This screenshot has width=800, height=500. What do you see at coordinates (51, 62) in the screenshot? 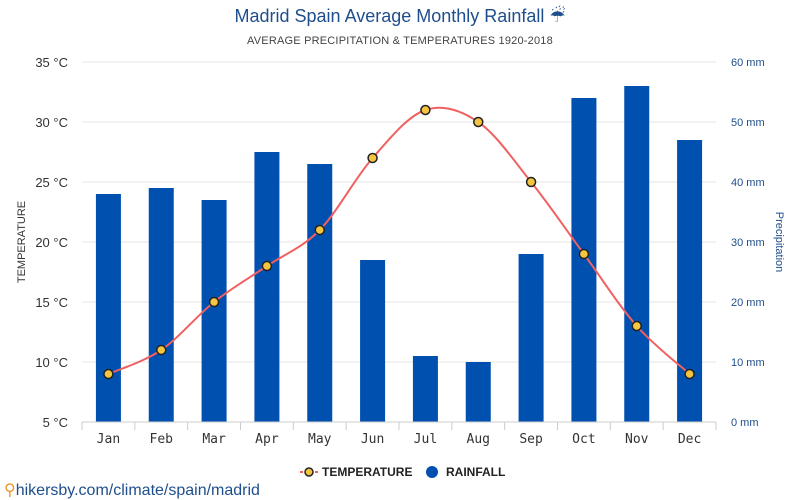
I see `y-left-tick-label: 35 °C` at bounding box center [51, 62].